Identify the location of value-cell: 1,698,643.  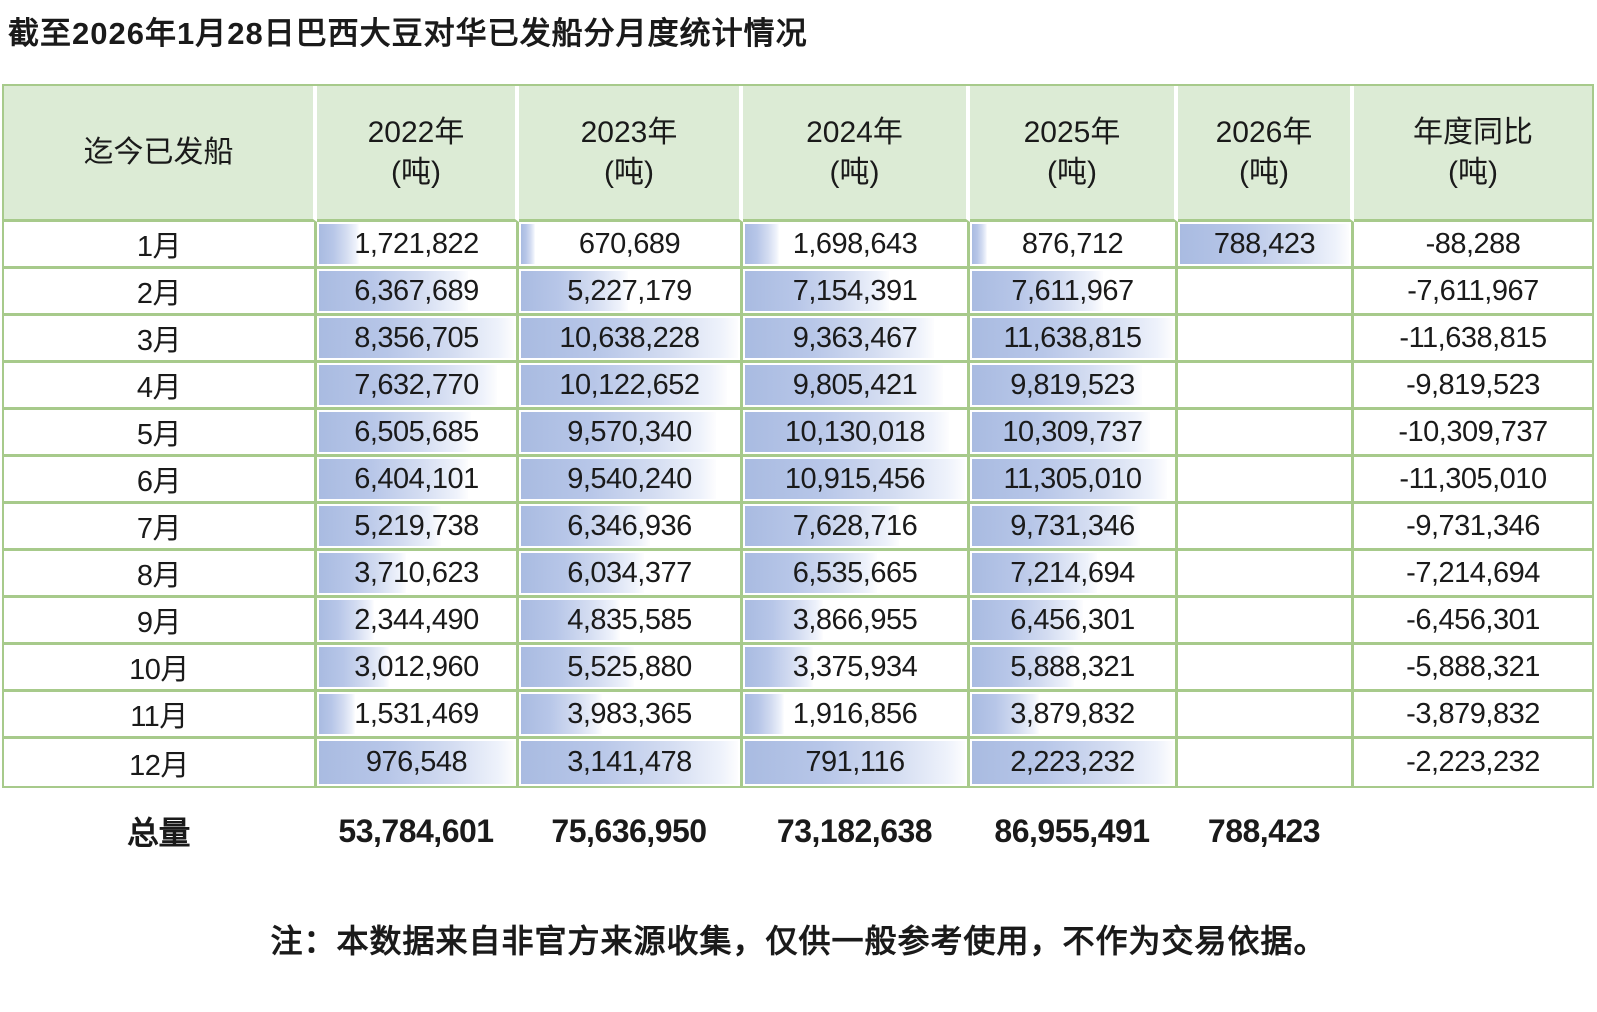
(856, 245).